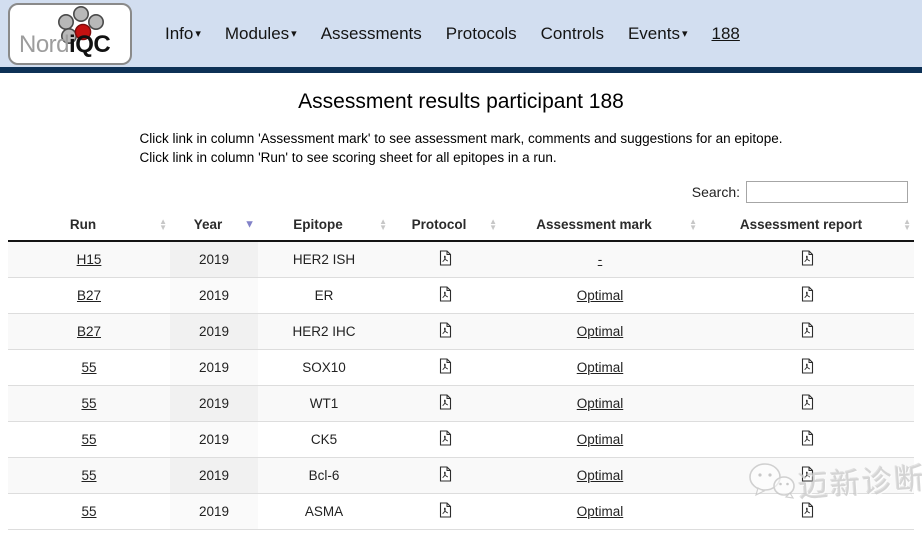  I want to click on nav-item-label: Info, so click(179, 33).